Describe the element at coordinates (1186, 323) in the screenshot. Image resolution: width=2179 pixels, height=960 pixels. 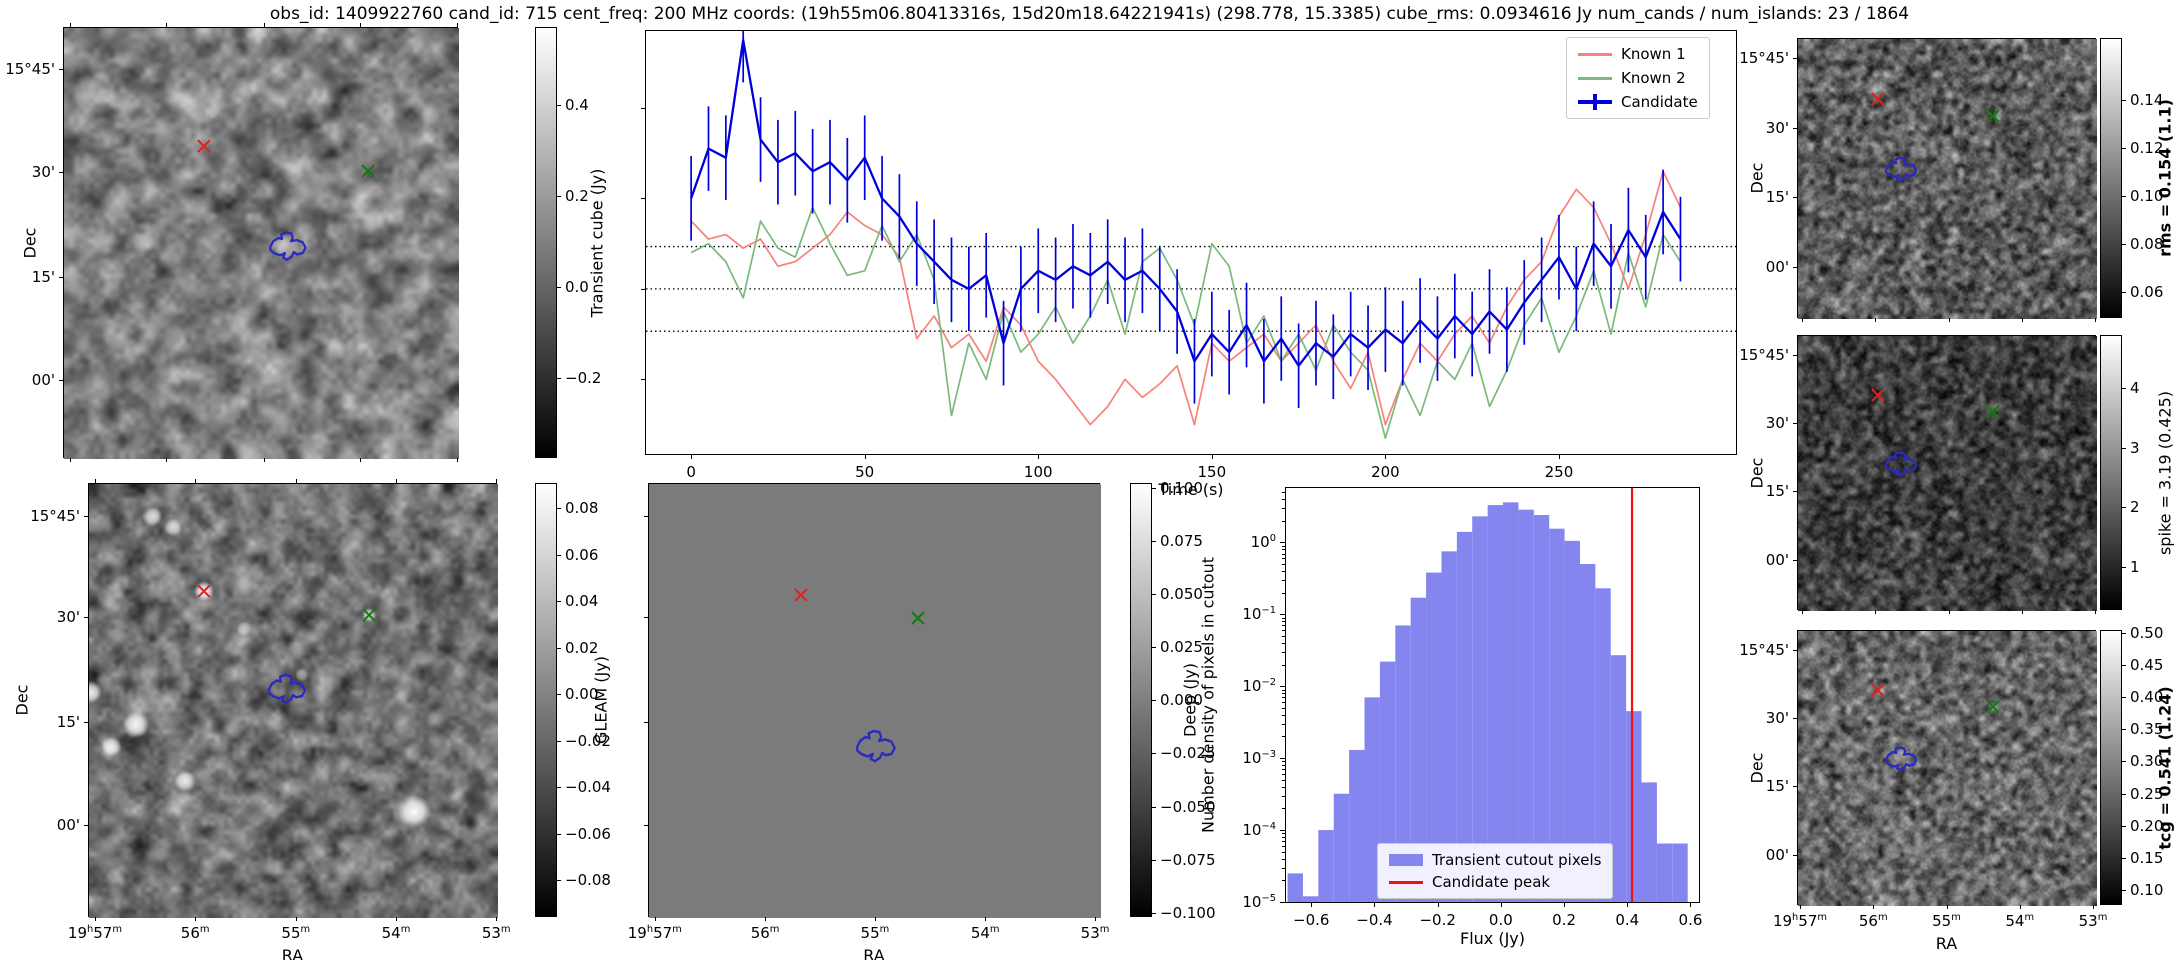
I see `known2-lightcurve` at that location.